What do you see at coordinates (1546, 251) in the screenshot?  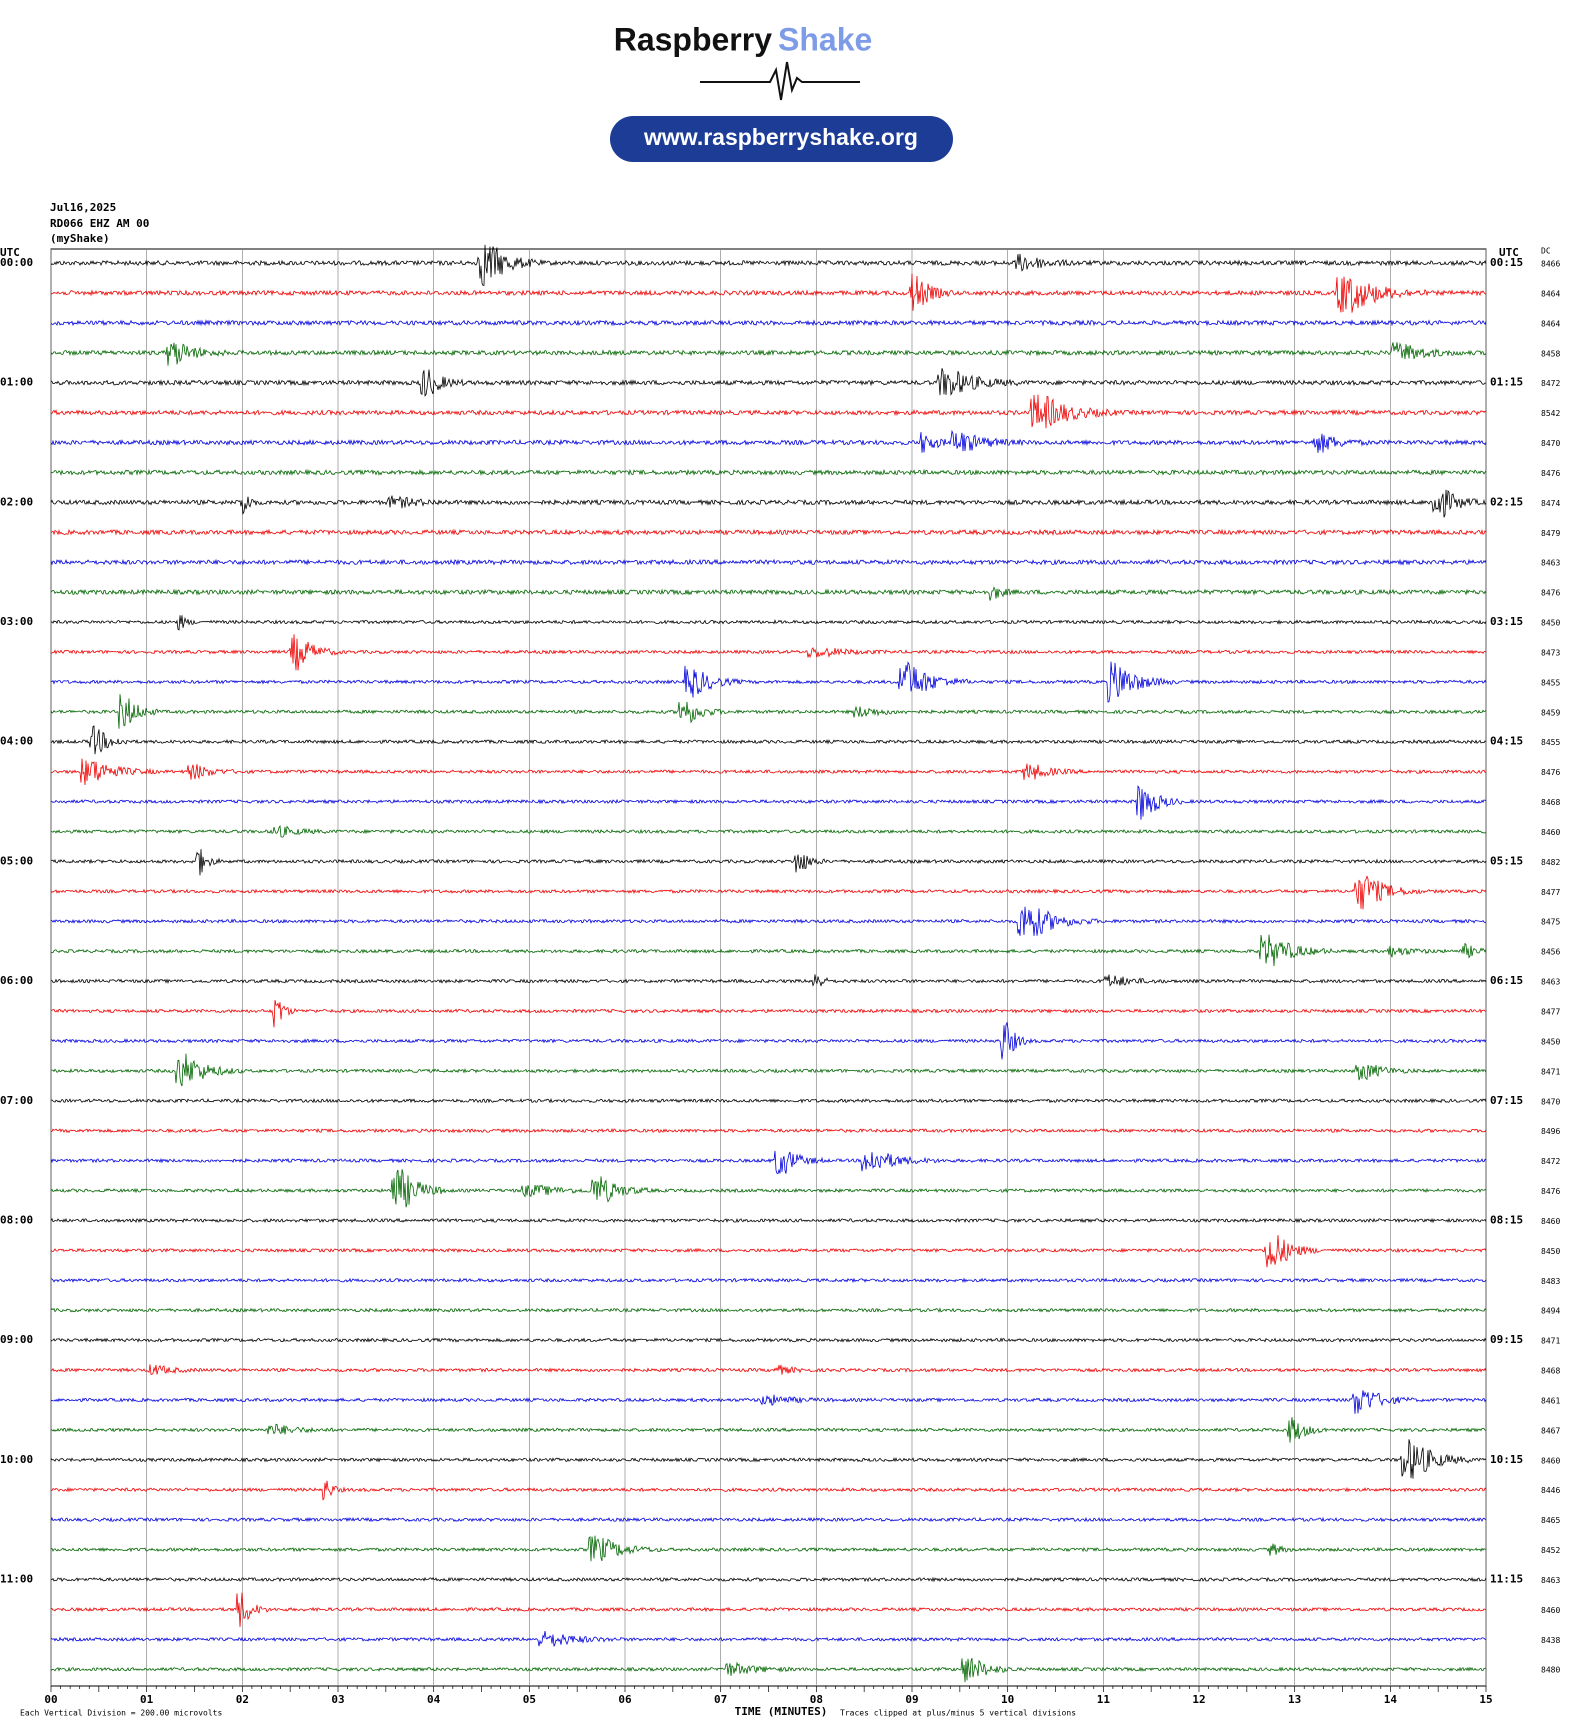 I see `dc-title: DC` at bounding box center [1546, 251].